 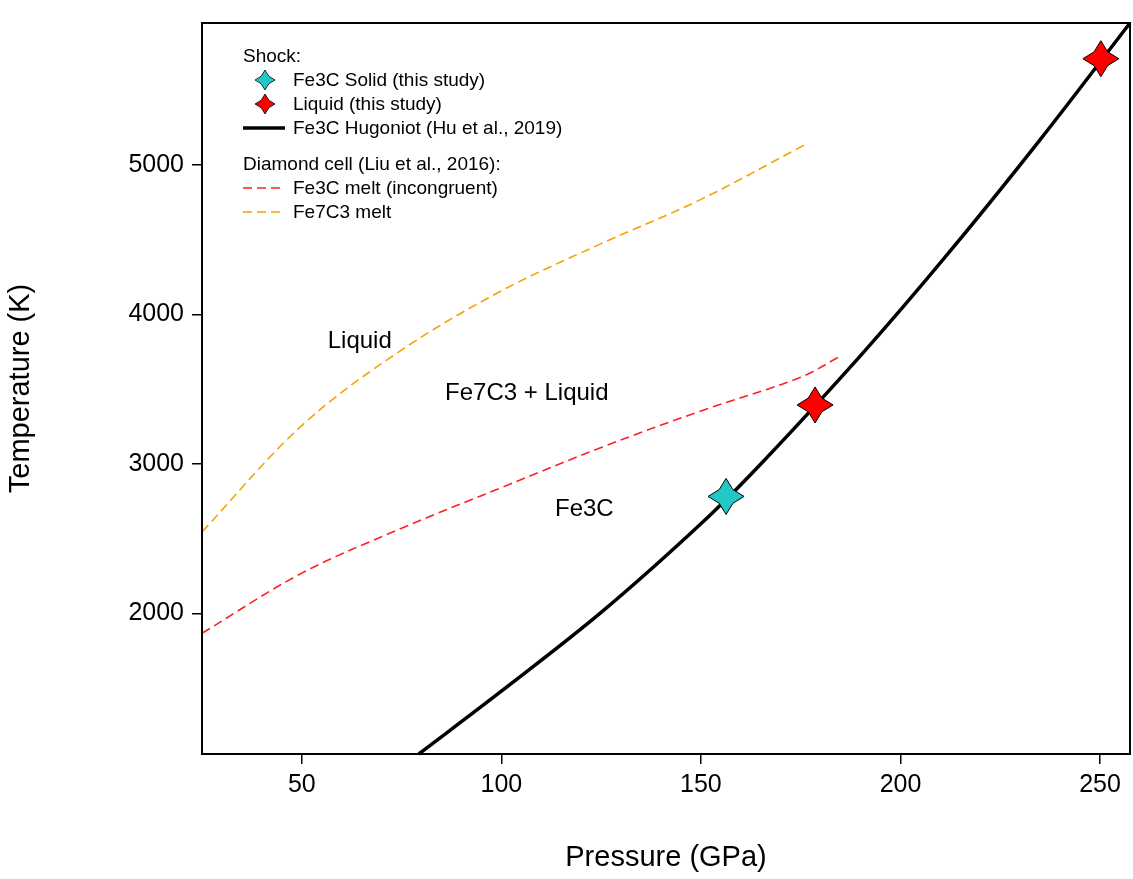 What do you see at coordinates (389, 80) in the screenshot?
I see `legend-label: Fe3C Solid (this study)` at bounding box center [389, 80].